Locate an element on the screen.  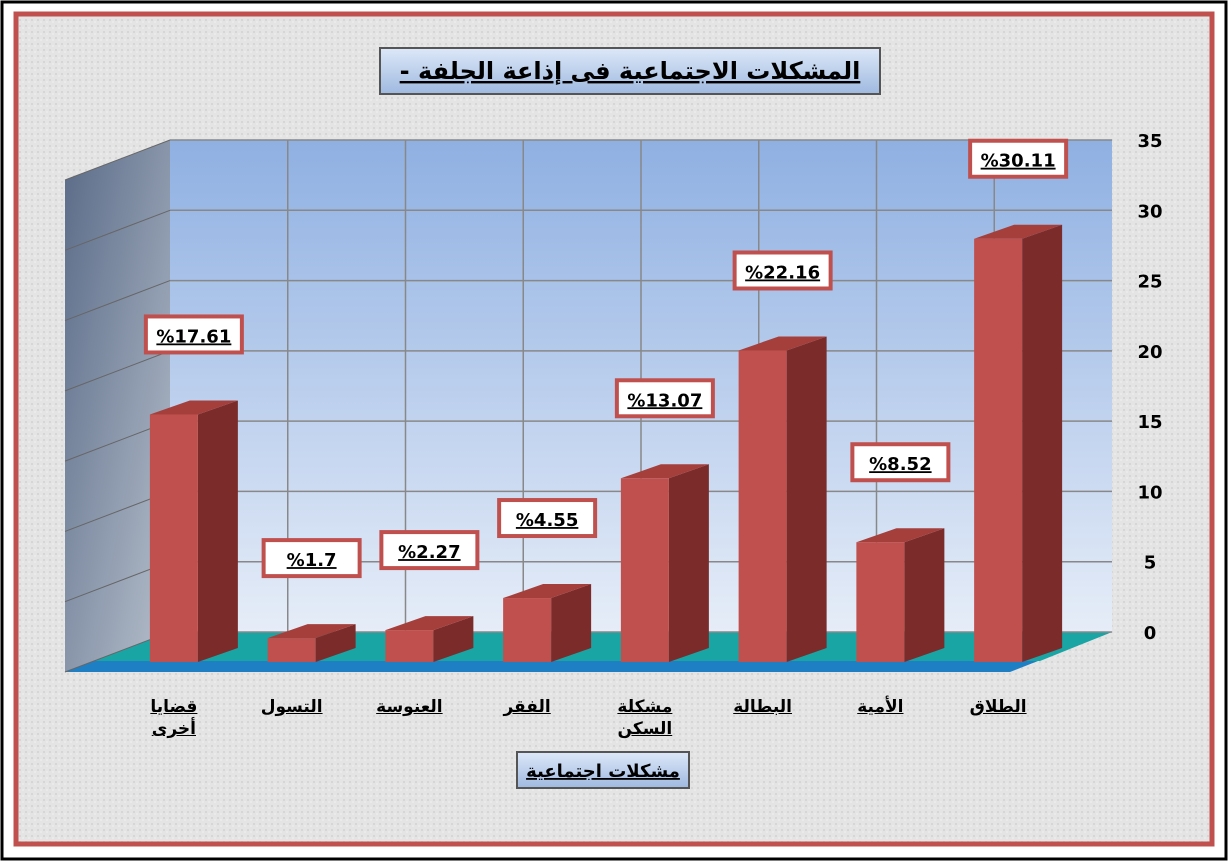
value-label: %22.16 is located at coordinates (782, 272).